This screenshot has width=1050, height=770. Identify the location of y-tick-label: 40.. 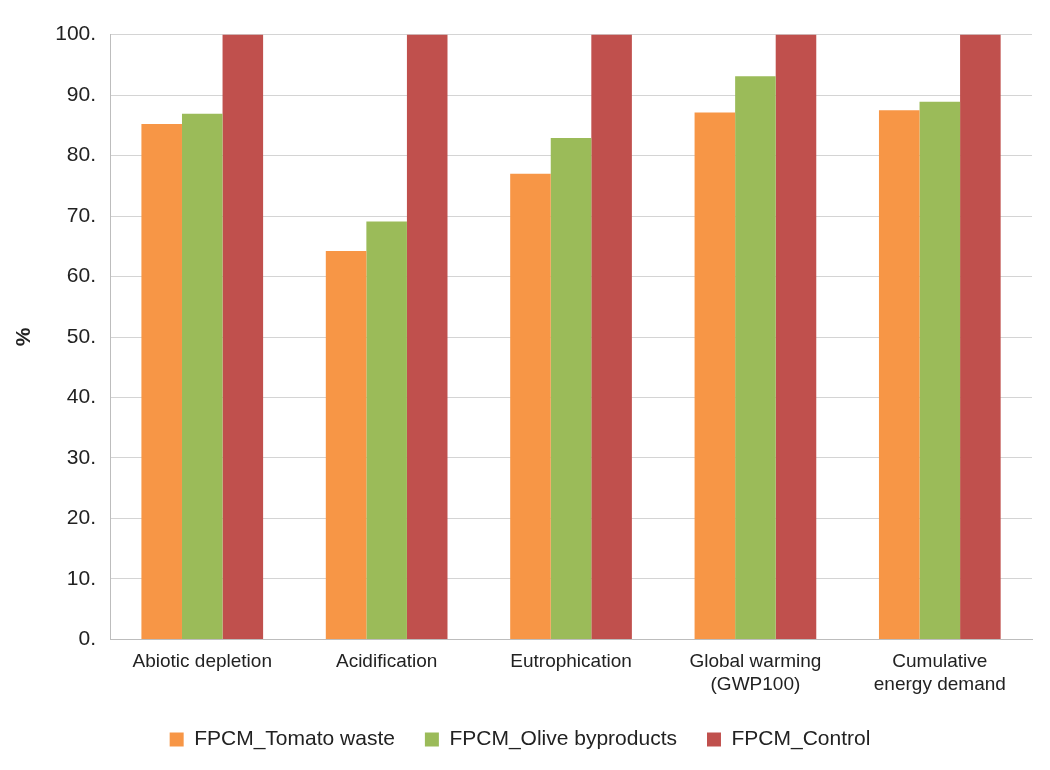
(81, 396).